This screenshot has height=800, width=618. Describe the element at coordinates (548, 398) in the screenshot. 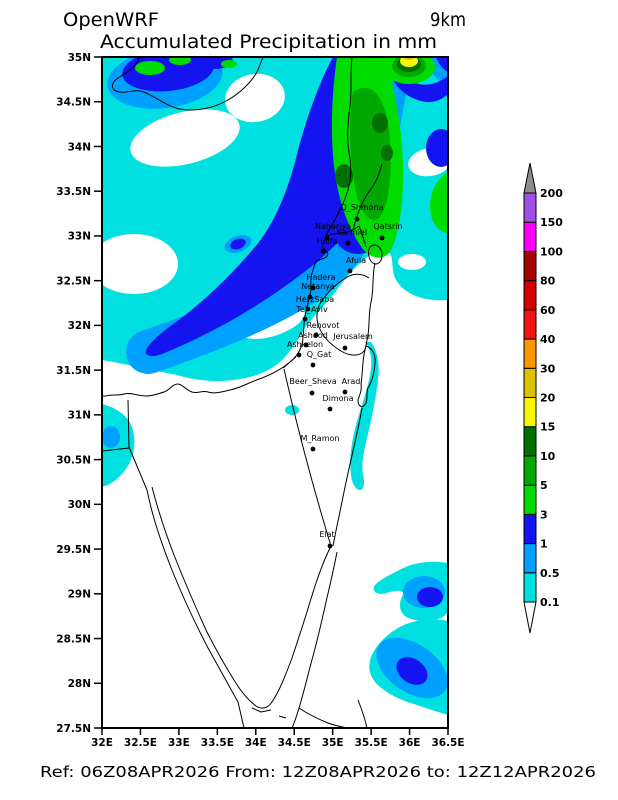

I see `colorbar-label: 20` at that location.